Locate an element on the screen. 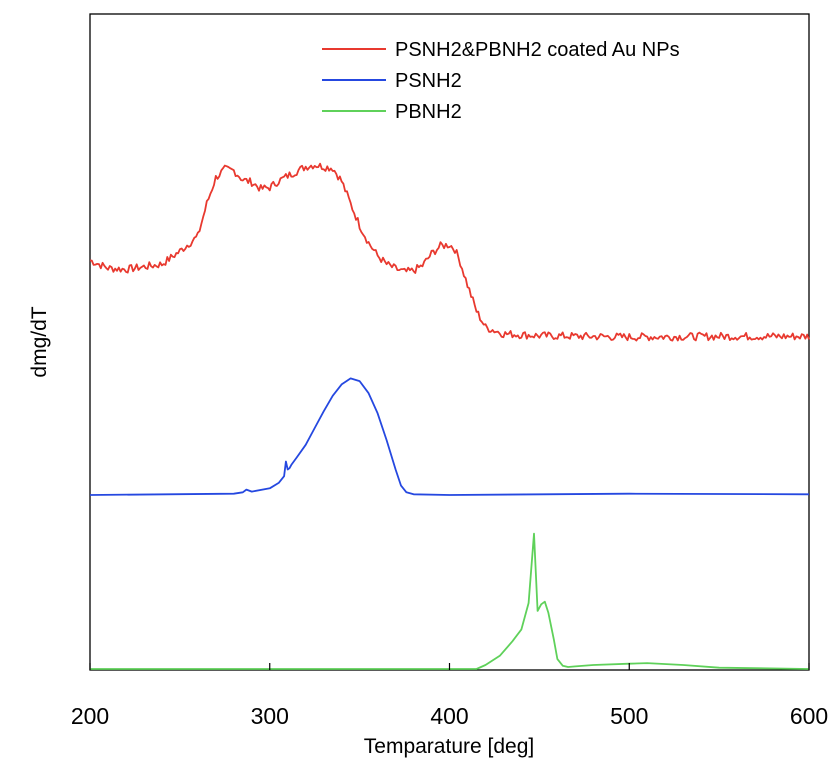 The height and width of the screenshot is (771, 840). y-axis-title: dmg/dT is located at coordinates (39, 341).